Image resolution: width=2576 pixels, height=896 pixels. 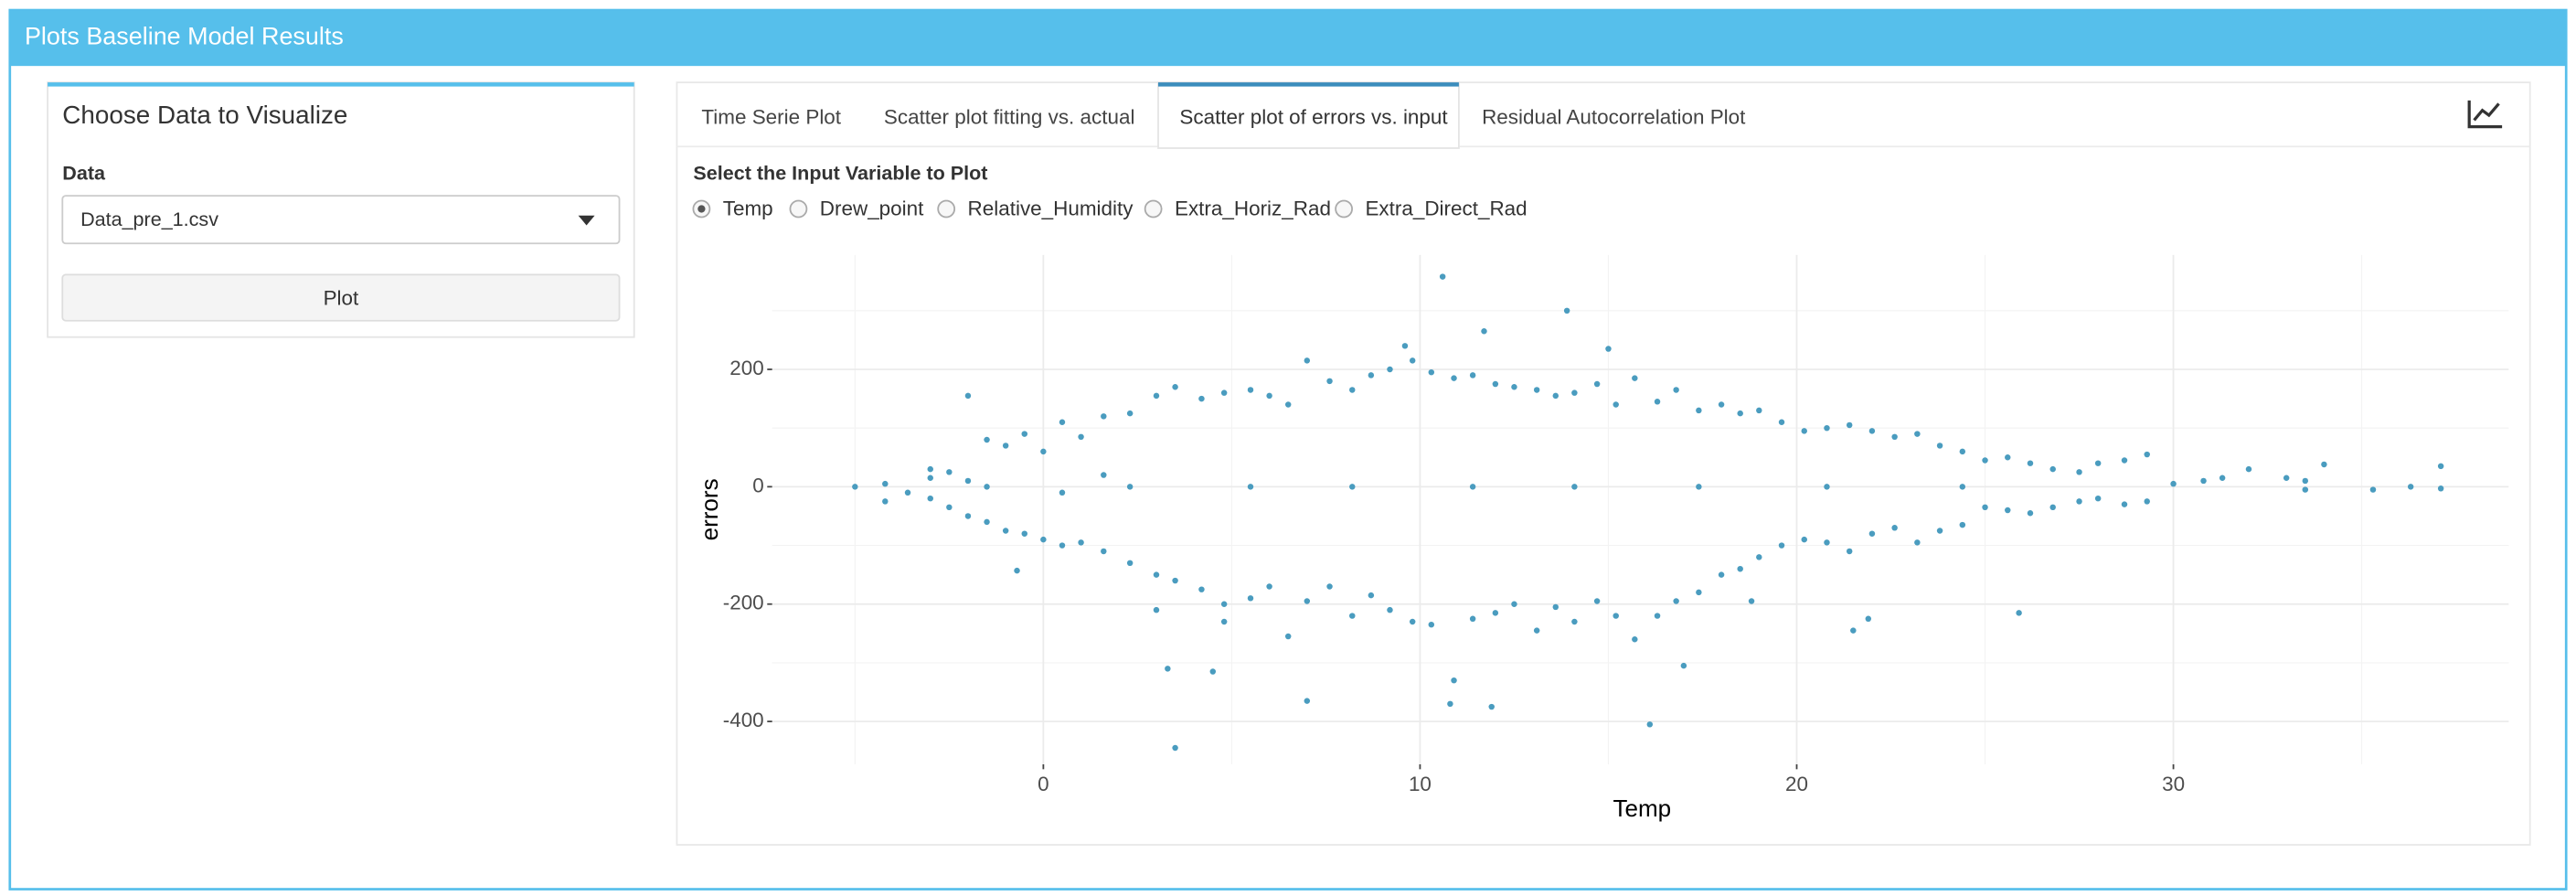 What do you see at coordinates (1420, 784) in the screenshot?
I see `x-tick-label: 10` at bounding box center [1420, 784].